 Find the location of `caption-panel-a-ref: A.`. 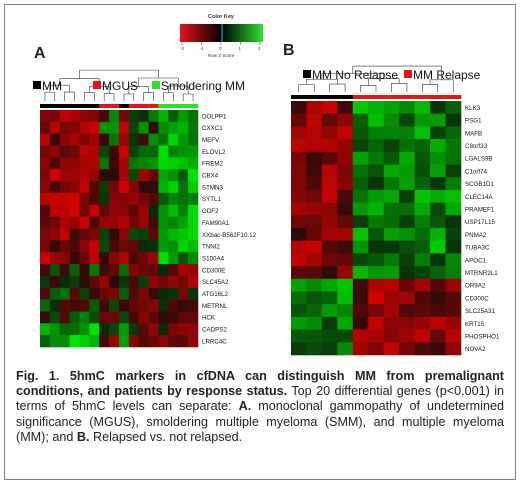

caption-panel-a-ref: A. is located at coordinates (245, 406).